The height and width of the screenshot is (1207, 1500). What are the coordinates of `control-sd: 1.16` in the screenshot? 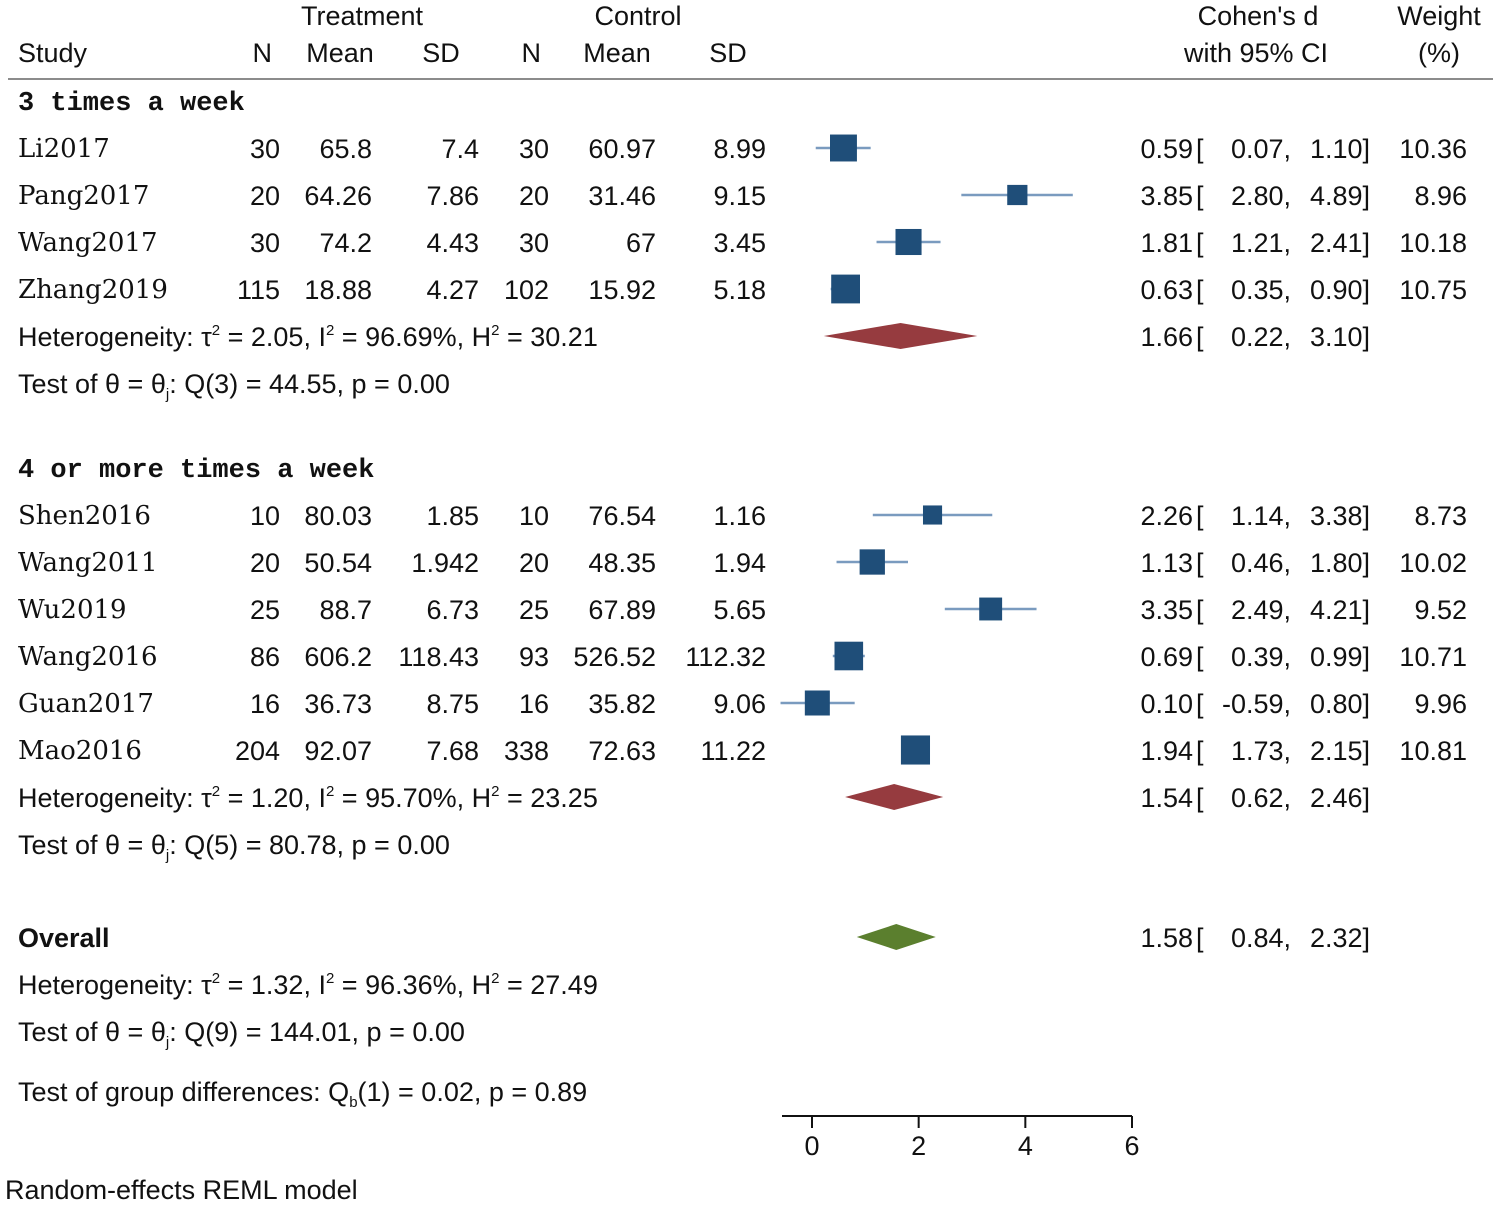 It's located at (739, 516).